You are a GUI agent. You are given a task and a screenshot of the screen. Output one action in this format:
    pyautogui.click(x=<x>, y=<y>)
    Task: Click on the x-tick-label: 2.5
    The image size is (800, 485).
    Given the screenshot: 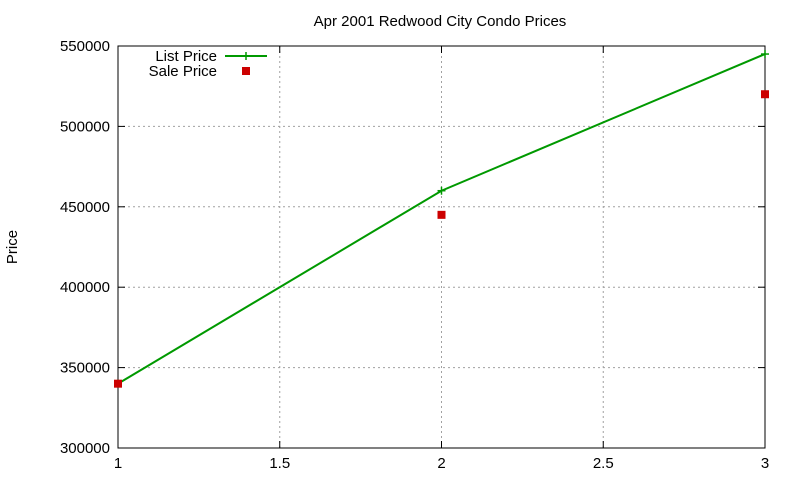 What is the action you would take?
    pyautogui.click(x=603, y=463)
    